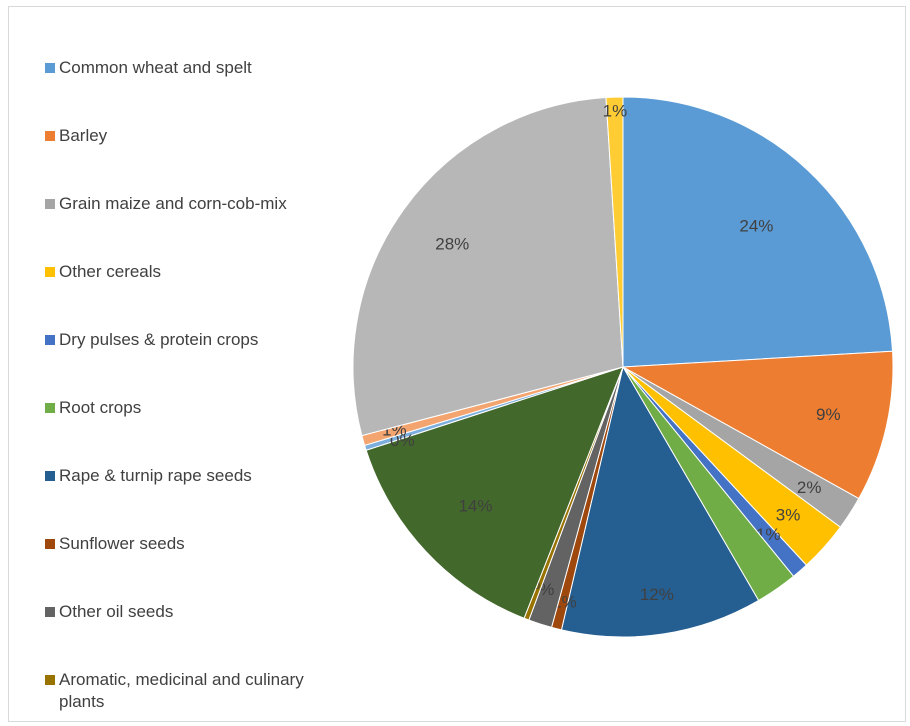 The height and width of the screenshot is (726, 910). I want to click on legend-label: Dry pulses & protein crops, so click(159, 339).